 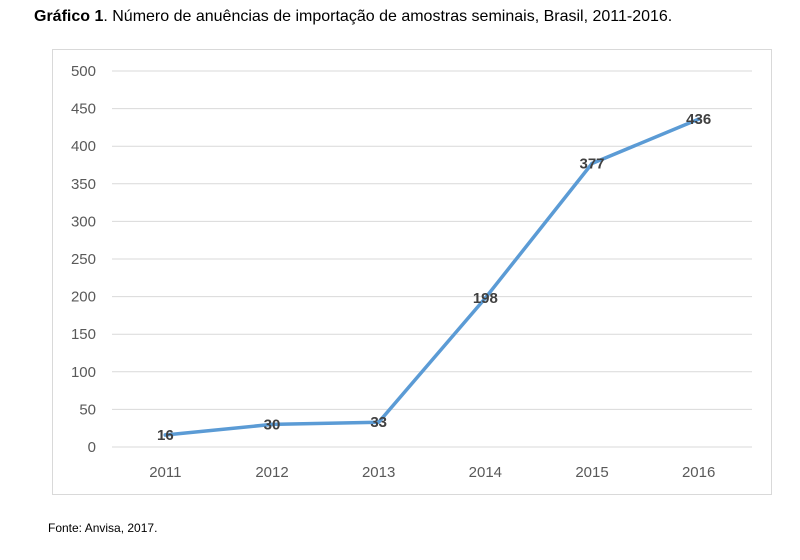 I want to click on y-tick-label: 50, so click(x=87, y=409).